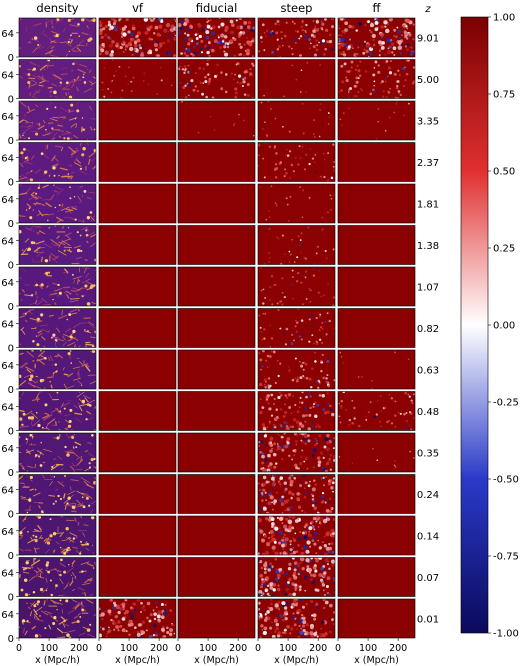 The width and height of the screenshot is (520, 666). What do you see at coordinates (216, 203) in the screenshot?
I see `panel-fiducial-z1.81` at bounding box center [216, 203].